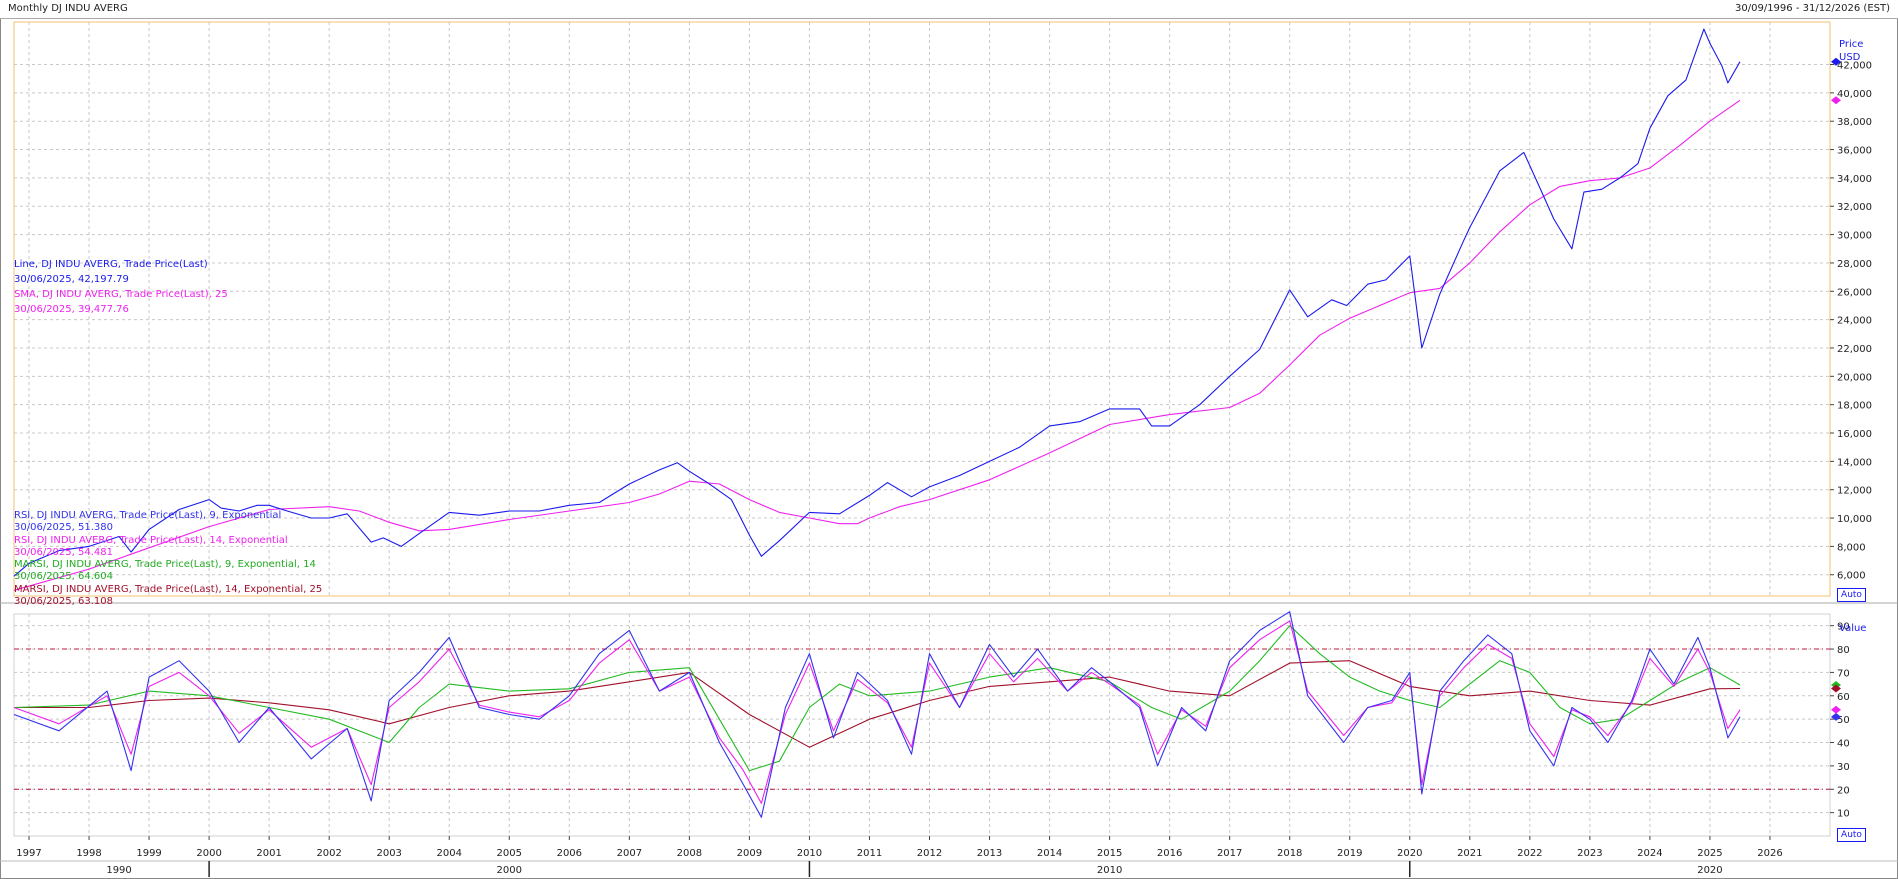 The image size is (1898, 879). Describe the element at coordinates (1529, 853) in the screenshot. I see `x-tick-label: 2022` at that location.